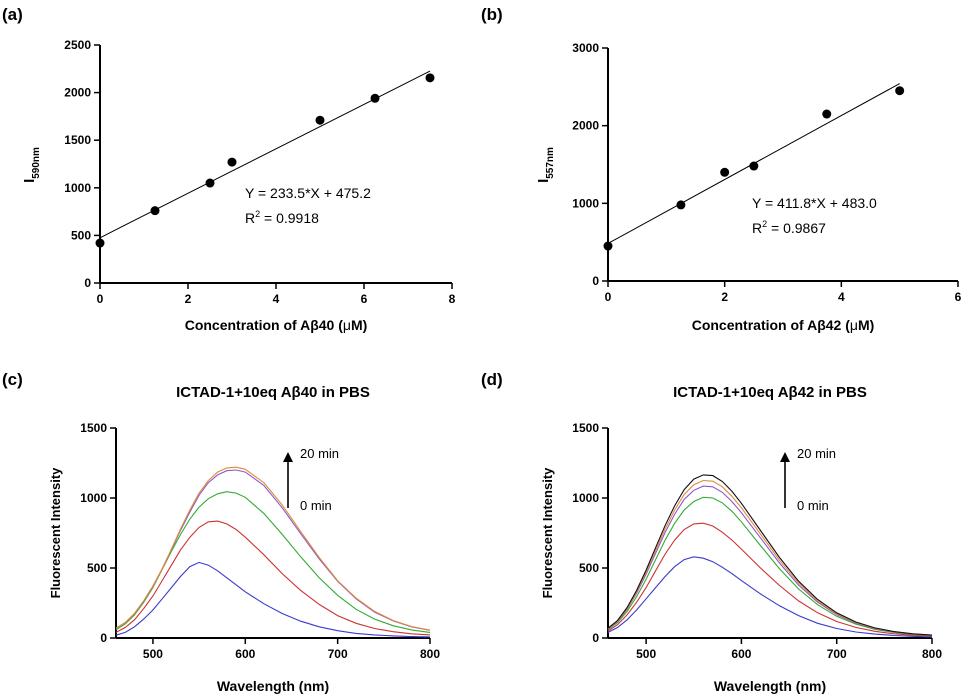  What do you see at coordinates (289, 218) in the screenshot?
I see `r2-value: = 0.9918` at bounding box center [289, 218].